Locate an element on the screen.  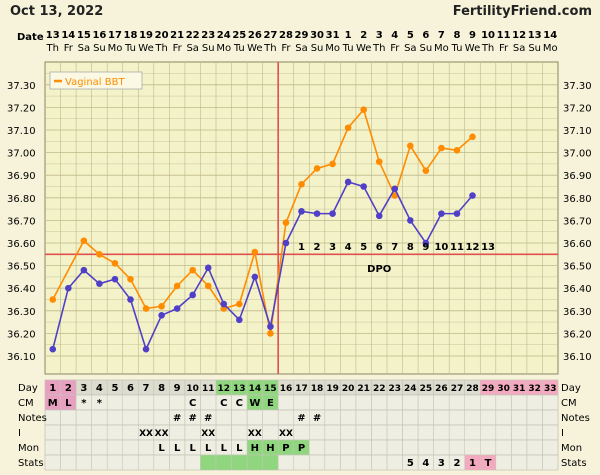
cm-value: L is located at coordinates (68, 403).